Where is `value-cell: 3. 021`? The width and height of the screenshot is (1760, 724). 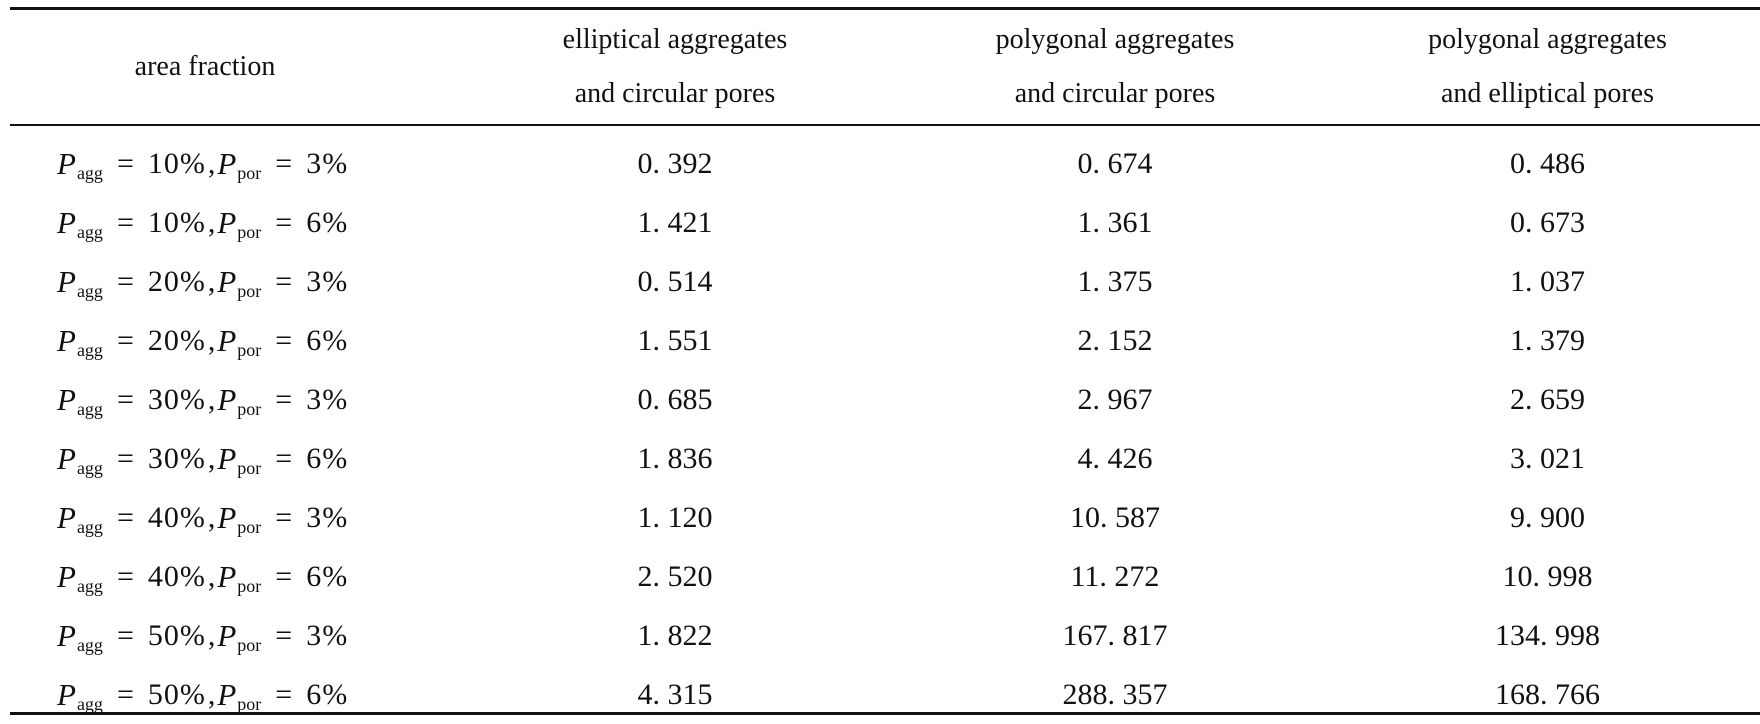
value-cell: 3. 021 is located at coordinates (1547, 458).